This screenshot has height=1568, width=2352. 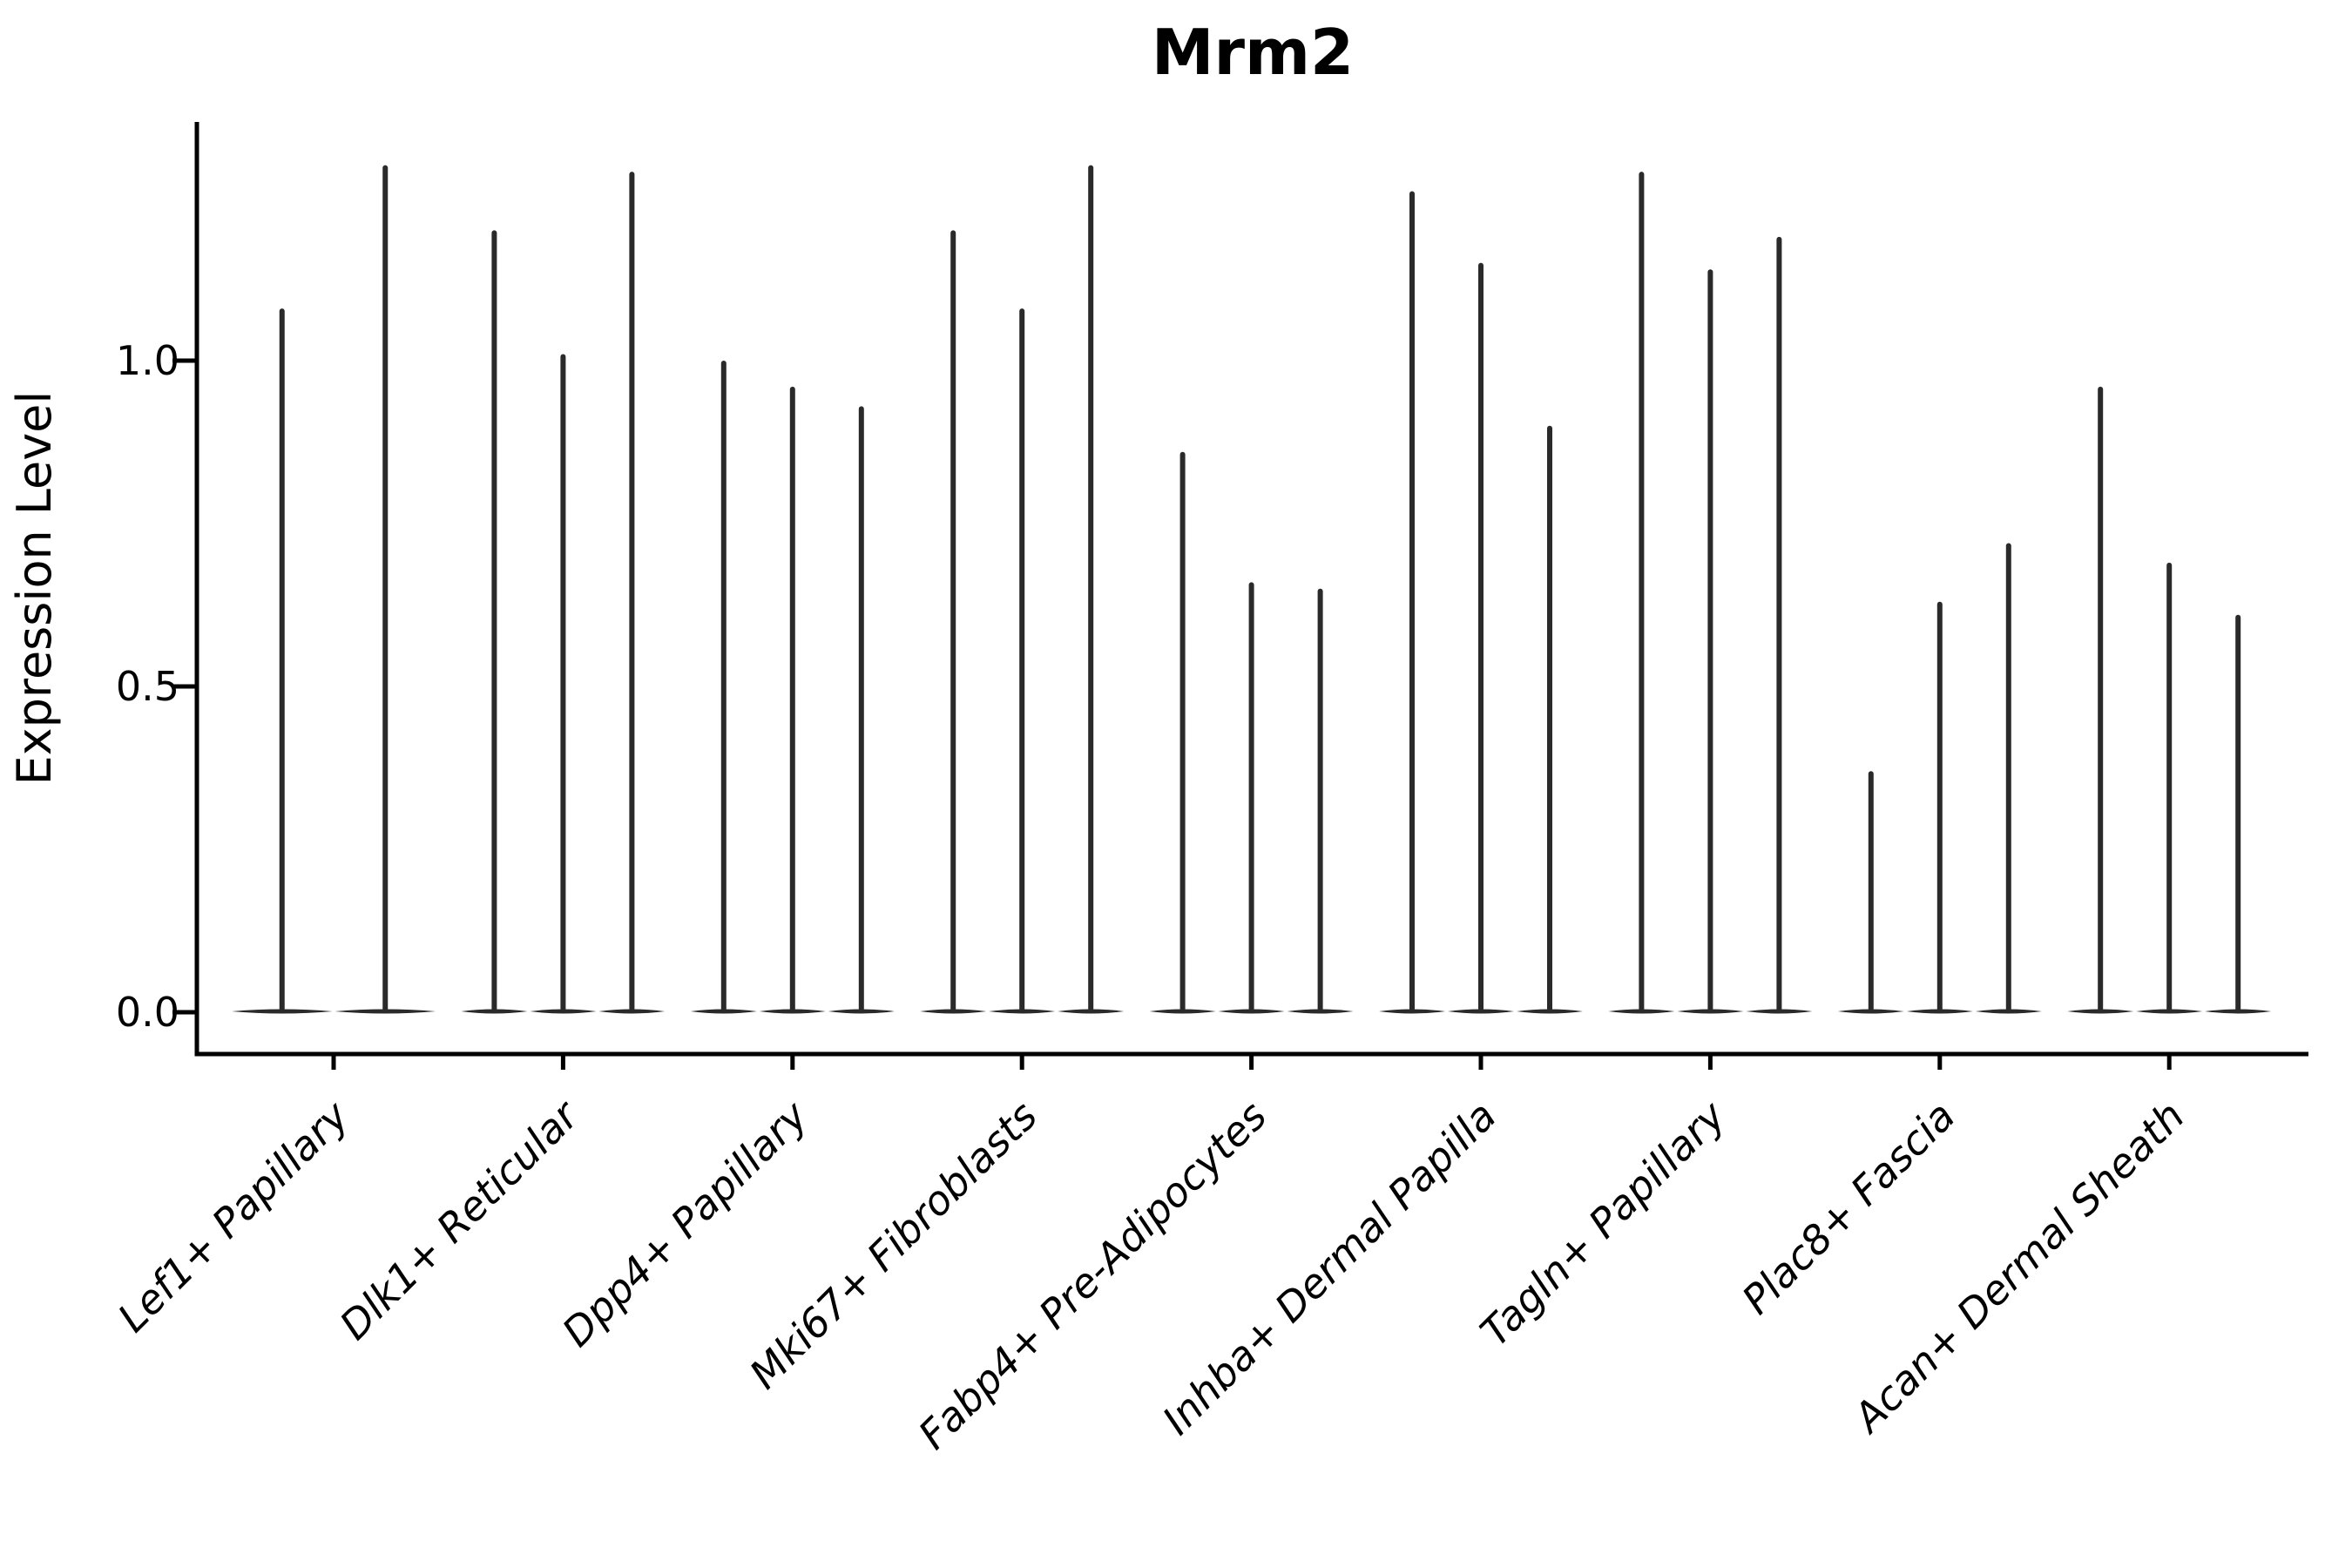 I want to click on y-tick-label: 0.5, so click(x=147, y=687).